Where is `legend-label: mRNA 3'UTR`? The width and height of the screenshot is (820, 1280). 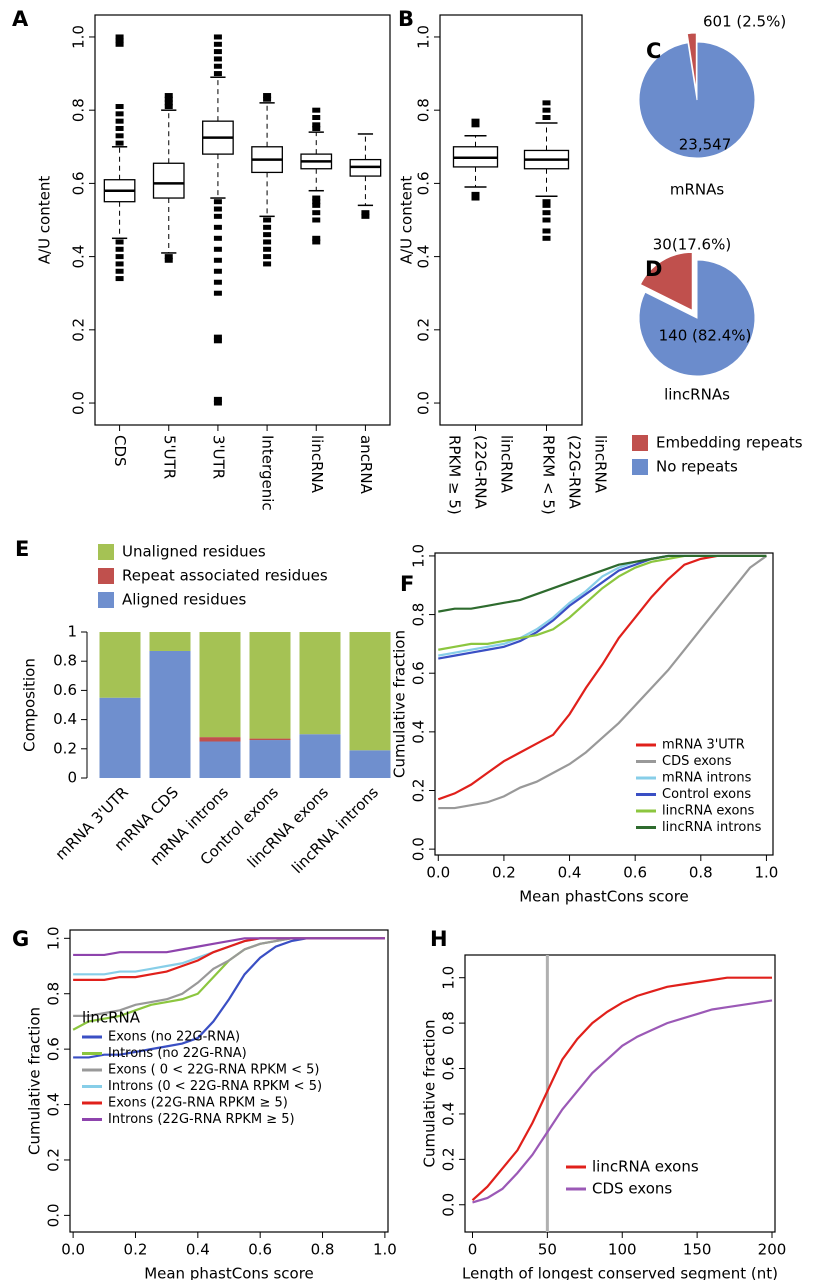 legend-label: mRNA 3'UTR is located at coordinates (703, 745).